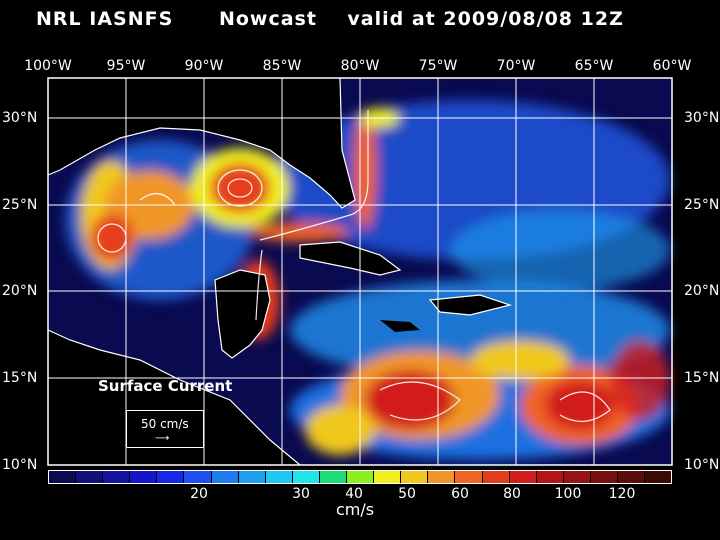  What do you see at coordinates (165, 386) in the screenshot?
I see `surface-current-label: Surface Current` at bounding box center [165, 386].